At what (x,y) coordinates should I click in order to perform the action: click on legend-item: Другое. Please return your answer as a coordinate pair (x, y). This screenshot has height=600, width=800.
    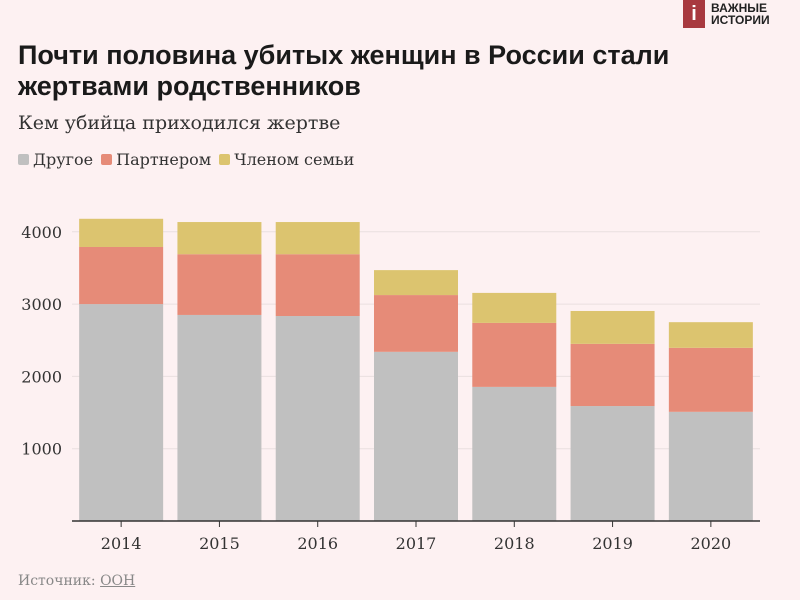
    Looking at the image, I should click on (55, 159).